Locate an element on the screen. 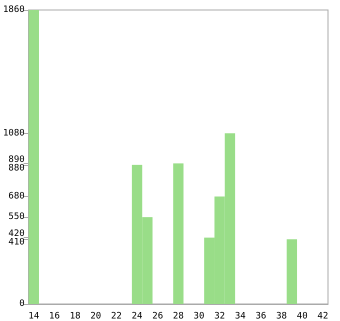 The image size is (340, 321). y-tick-label: 880 is located at coordinates (16, 168).